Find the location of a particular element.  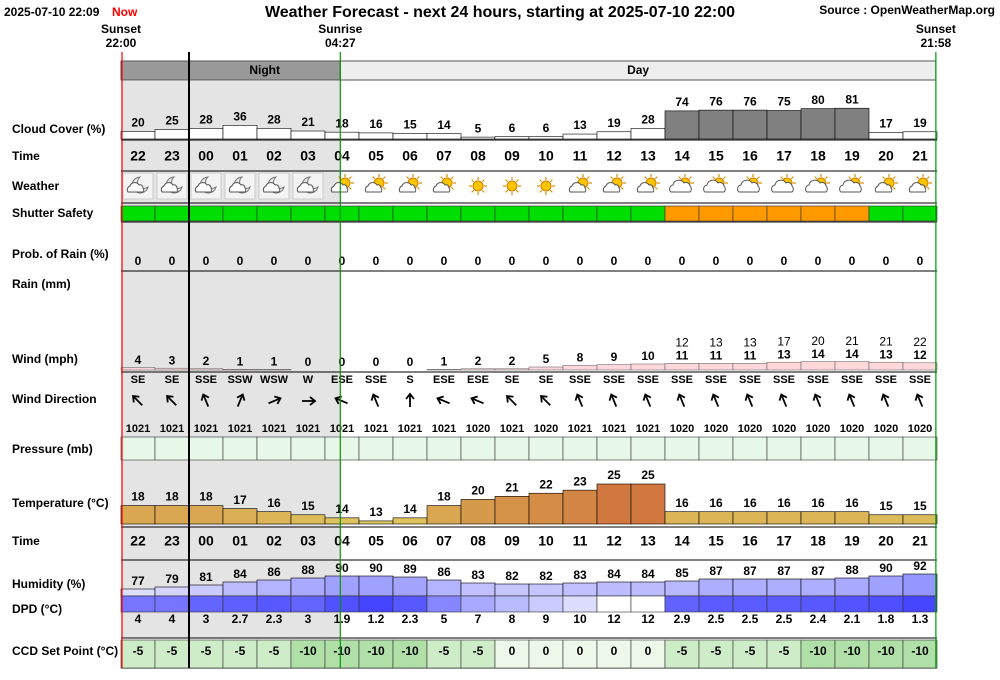

hour-label: 07 is located at coordinates (444, 156).